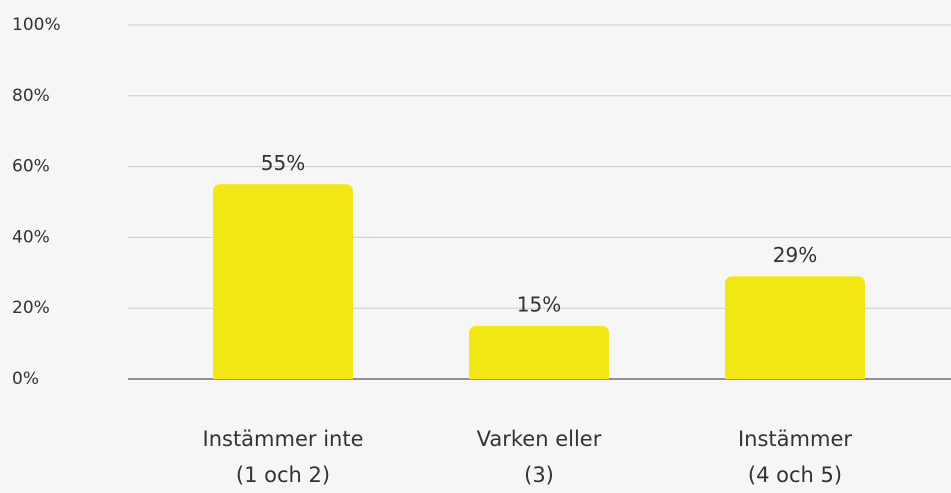 This screenshot has width=951, height=493. What do you see at coordinates (539, 304) in the screenshot?
I see `value-label: 15%` at bounding box center [539, 304].